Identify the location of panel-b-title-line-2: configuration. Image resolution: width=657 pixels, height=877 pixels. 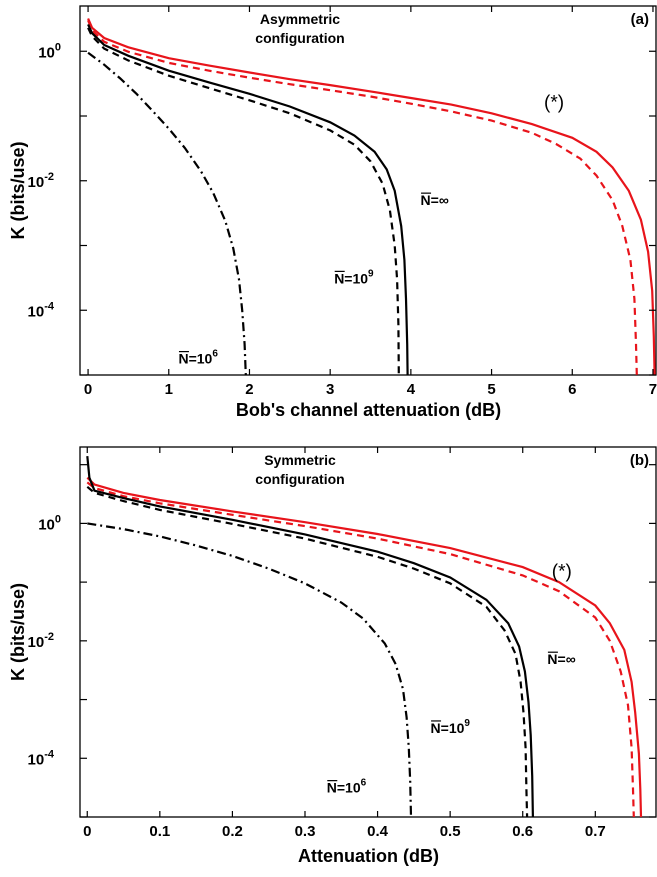
(299, 479).